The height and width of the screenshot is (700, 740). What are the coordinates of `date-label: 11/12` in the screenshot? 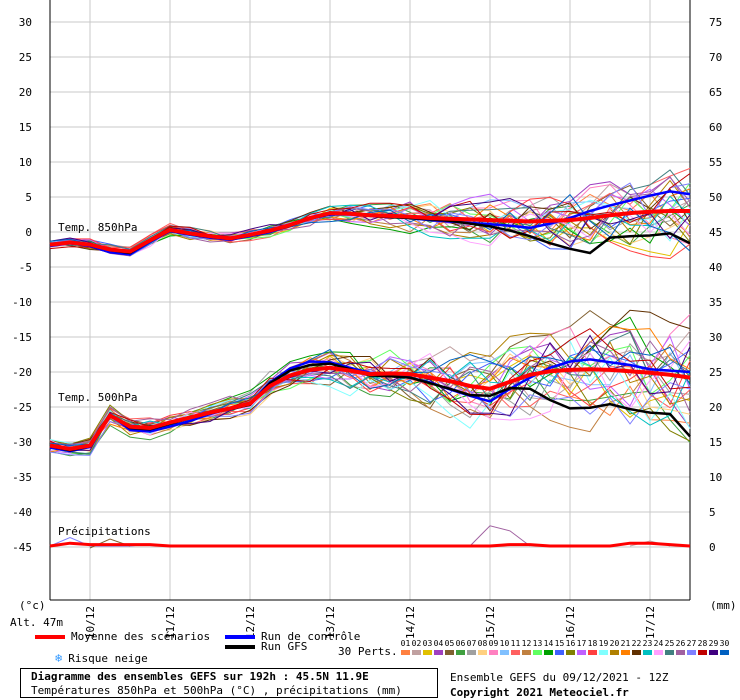 It's located at (170, 622).